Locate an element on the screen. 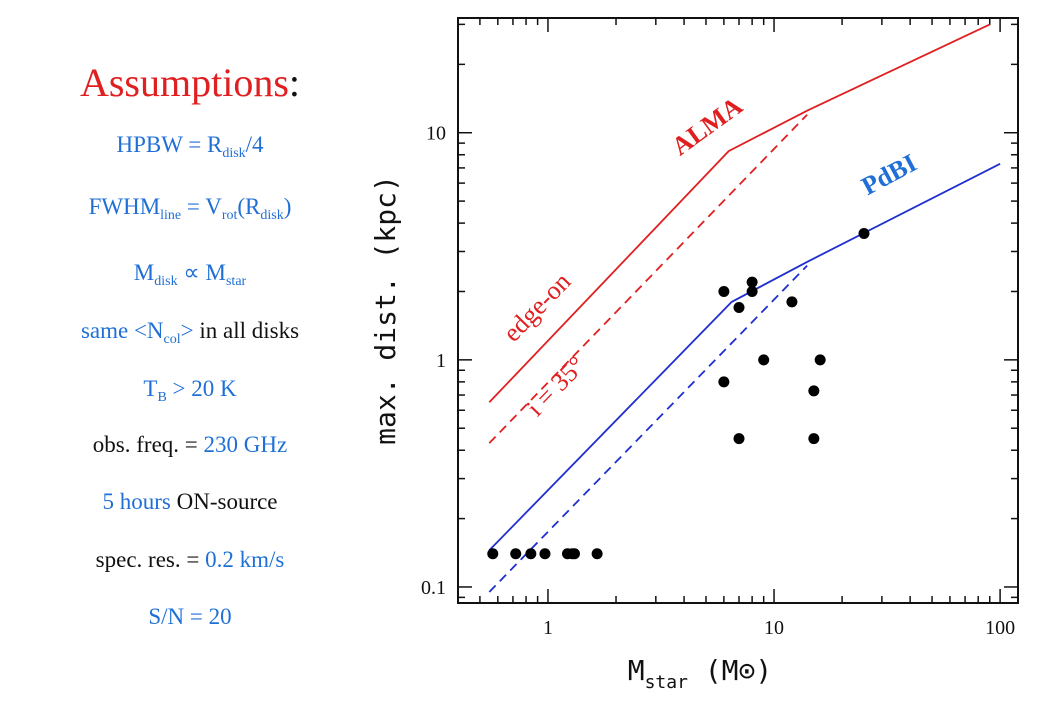 The width and height of the screenshot is (1040, 720). y-tick-label: 1 is located at coordinates (441, 361).